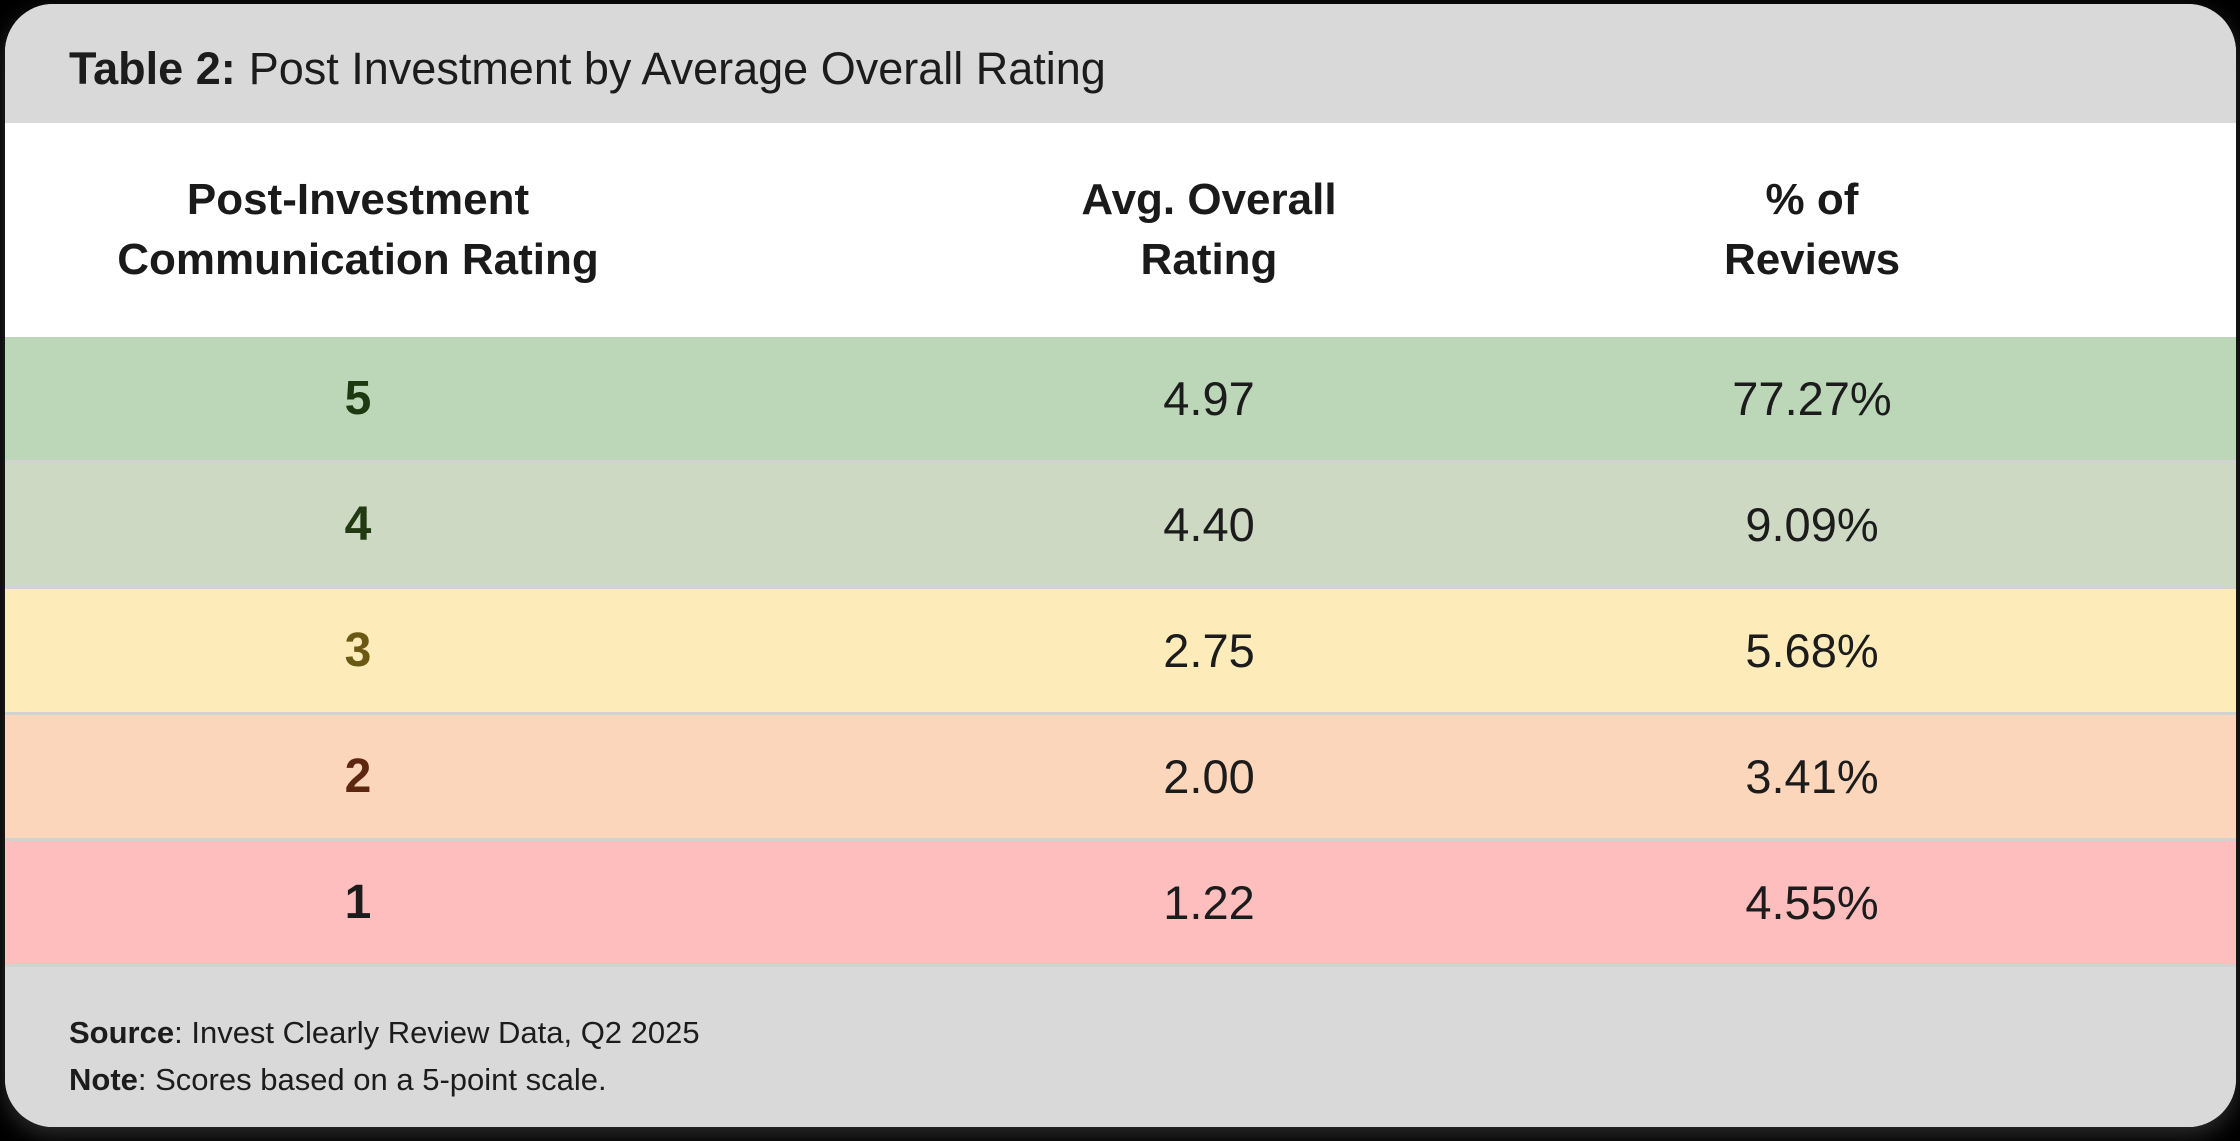 The width and height of the screenshot is (2240, 1141). I want to click on rating-value: 3, so click(358, 650).